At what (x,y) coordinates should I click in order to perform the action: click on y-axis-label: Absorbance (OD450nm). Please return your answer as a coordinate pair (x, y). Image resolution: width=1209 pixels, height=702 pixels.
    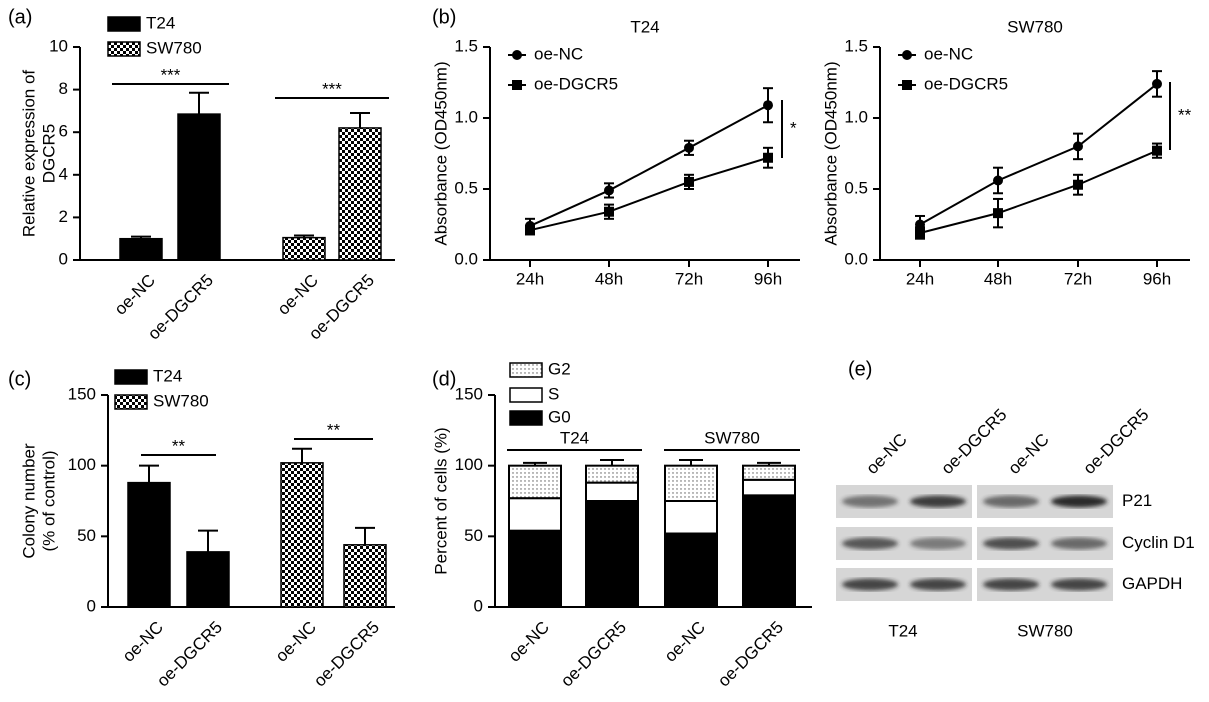
    Looking at the image, I should click on (830, 153).